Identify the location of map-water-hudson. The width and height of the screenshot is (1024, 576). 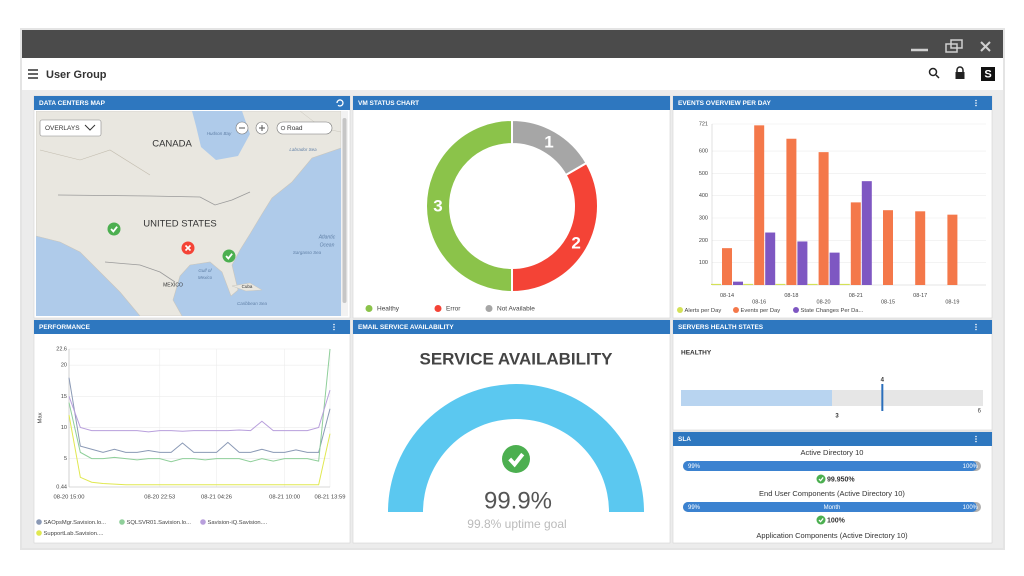
(221, 135).